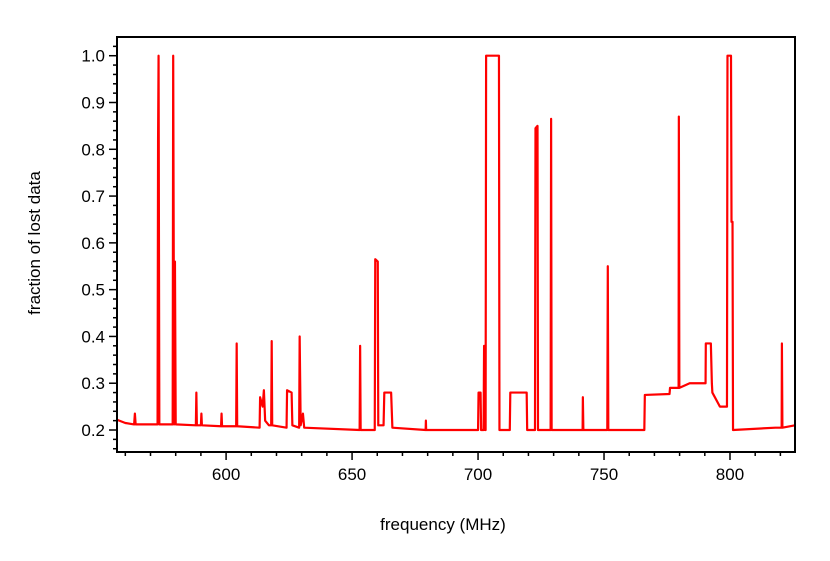 Image resolution: width=830 pixels, height=561 pixels. What do you see at coordinates (443, 524) in the screenshot?
I see `x-axis-label: frequency (MHz)` at bounding box center [443, 524].